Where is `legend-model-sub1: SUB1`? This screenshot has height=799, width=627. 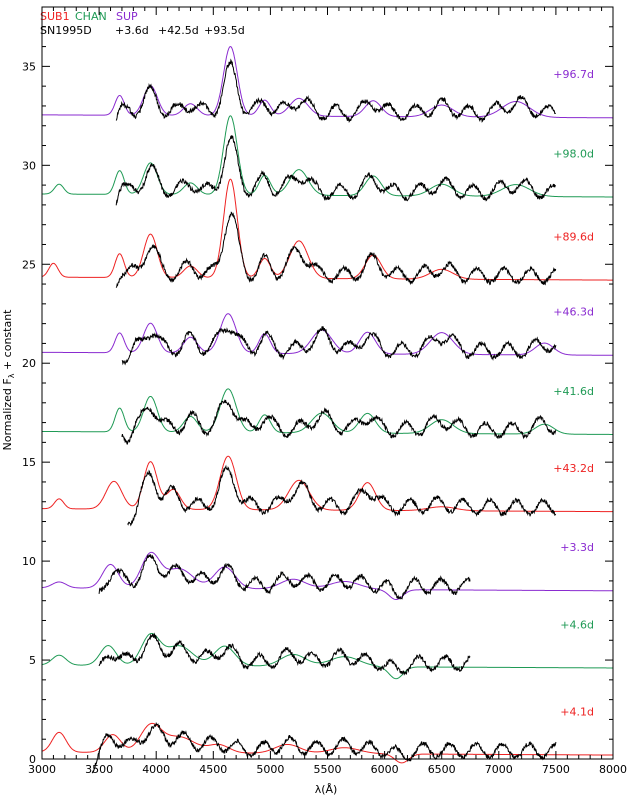 legend-model-sub1: SUB1 is located at coordinates (55, 16).